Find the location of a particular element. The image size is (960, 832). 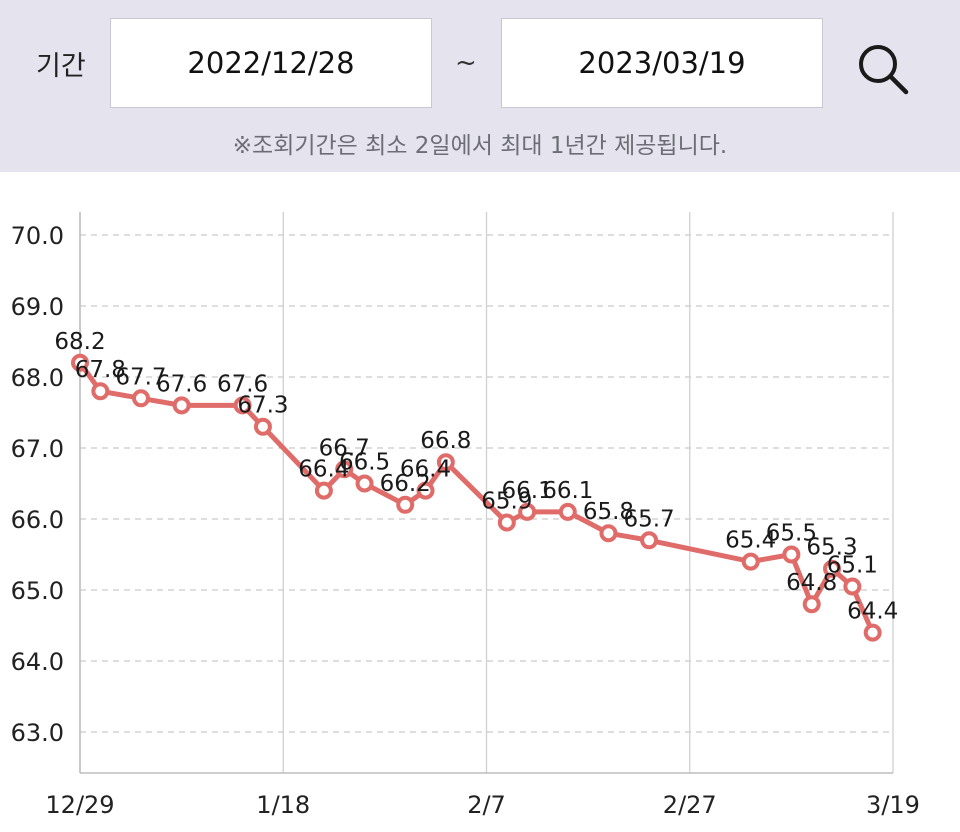

y-tick-label: 65.0 is located at coordinates (37, 591).